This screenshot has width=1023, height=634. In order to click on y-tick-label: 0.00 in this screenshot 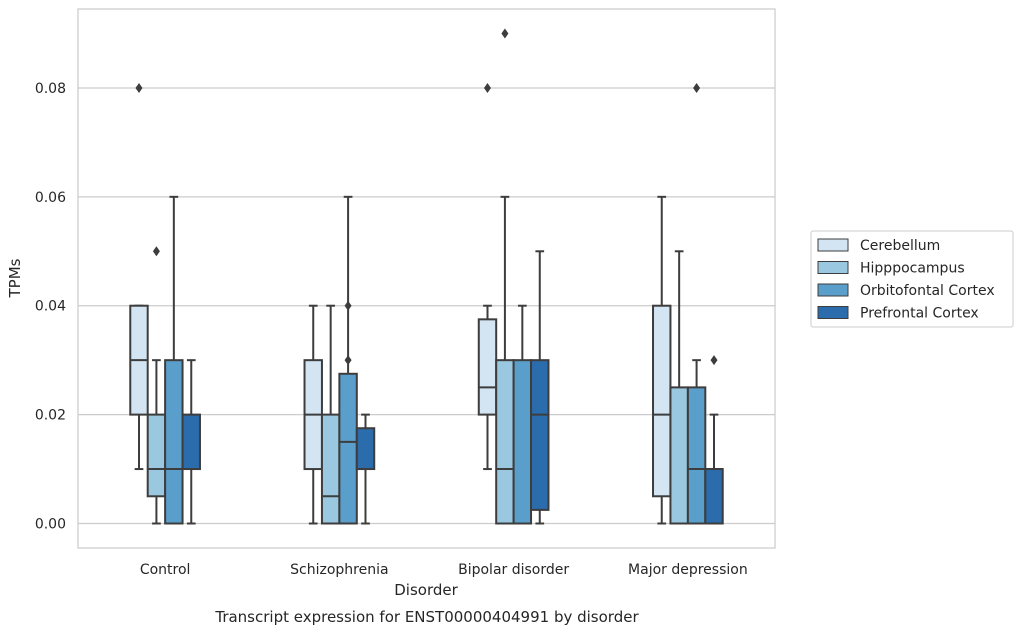, I will do `click(50, 525)`.